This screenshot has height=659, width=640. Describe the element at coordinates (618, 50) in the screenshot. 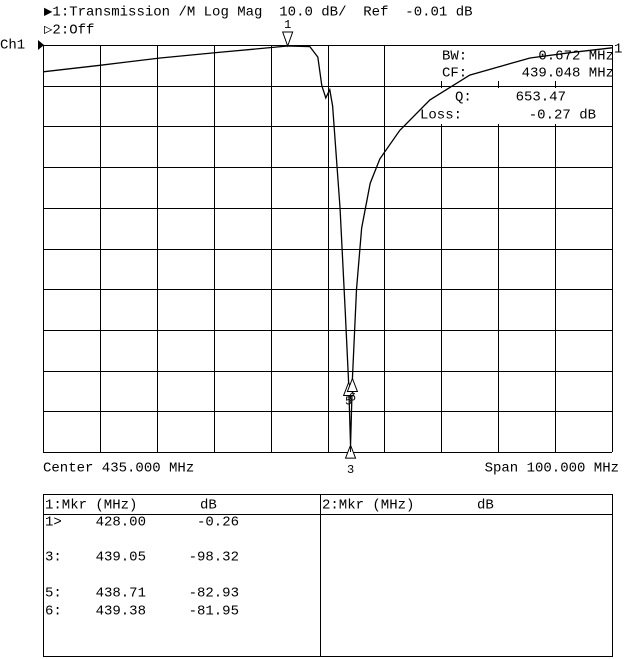

I see `ref-marker-label: 1` at that location.